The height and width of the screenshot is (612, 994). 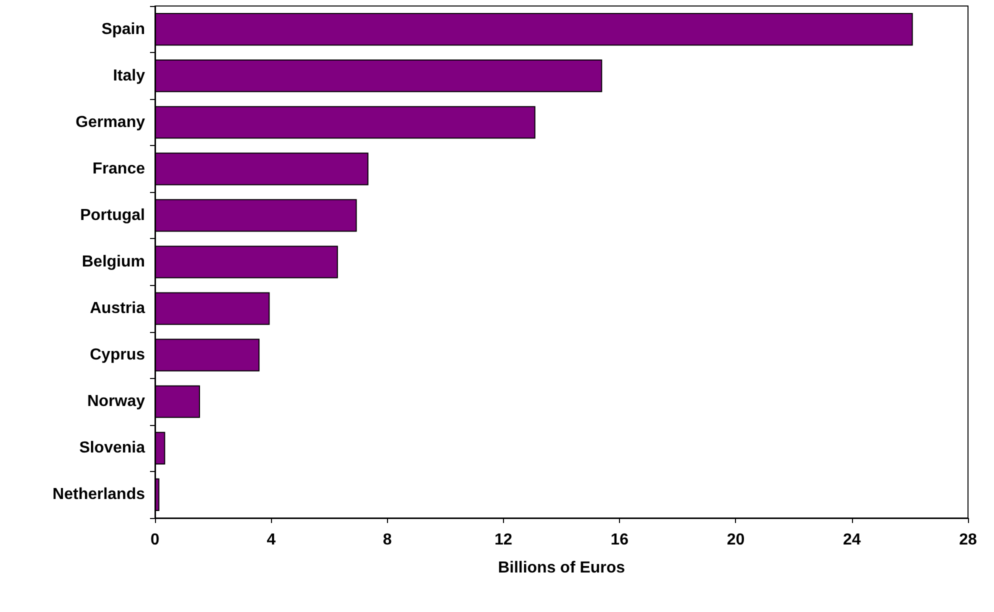 What do you see at coordinates (99, 495) in the screenshot?
I see `y-tick-label: Netherlands` at bounding box center [99, 495].